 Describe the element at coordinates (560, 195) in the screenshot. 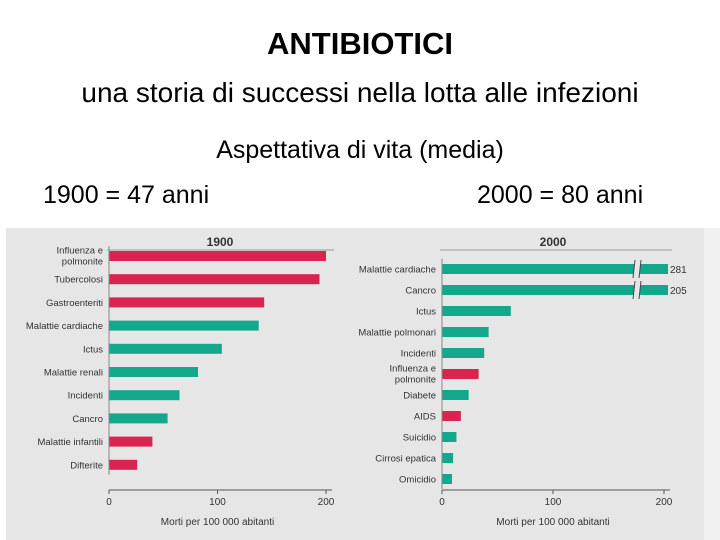

I see `life-expectancy-2000: 2000 = 80 anni` at that location.